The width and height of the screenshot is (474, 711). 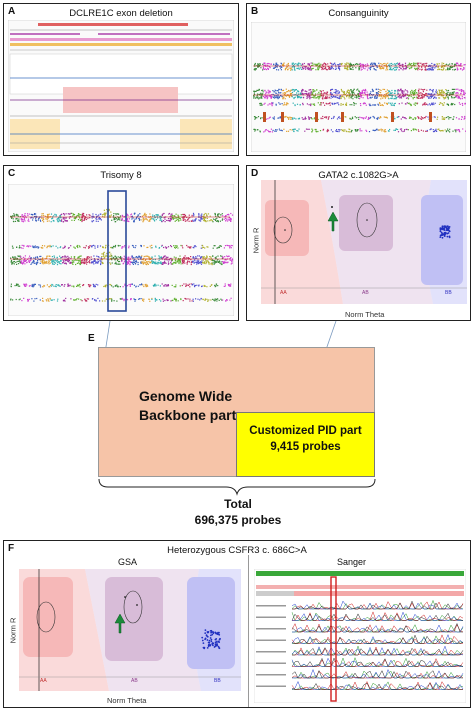 I want to click on panel-d-cluster-ab: AB, so click(x=365, y=293).